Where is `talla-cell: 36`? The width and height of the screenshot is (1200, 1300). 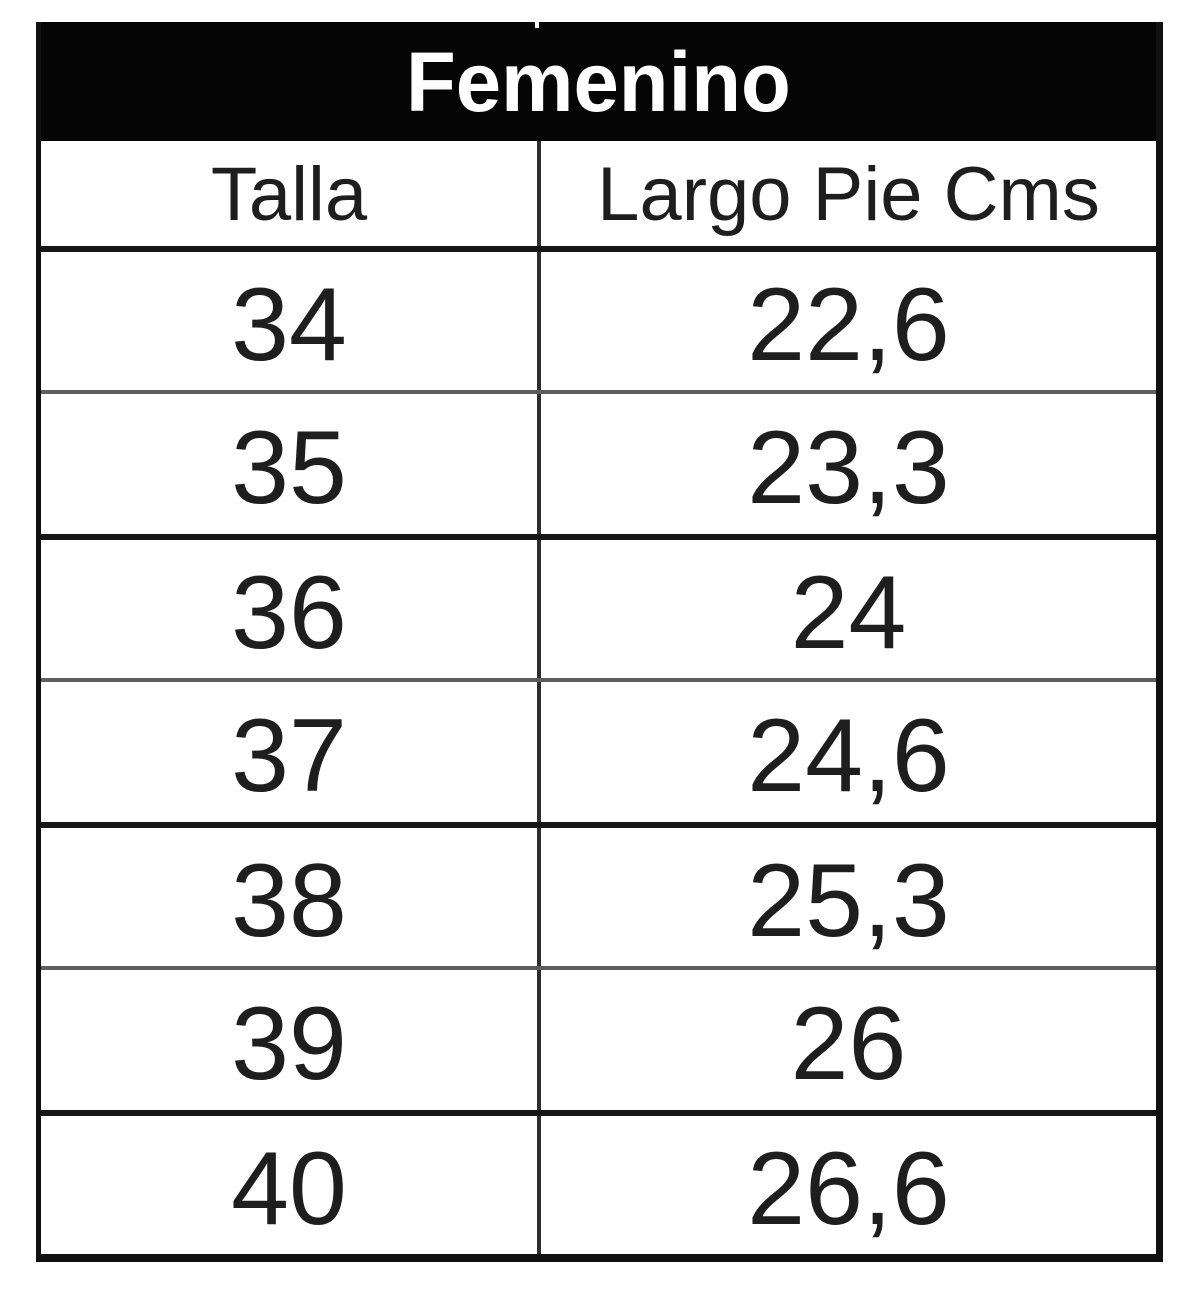 talla-cell: 36 is located at coordinates (291, 609).